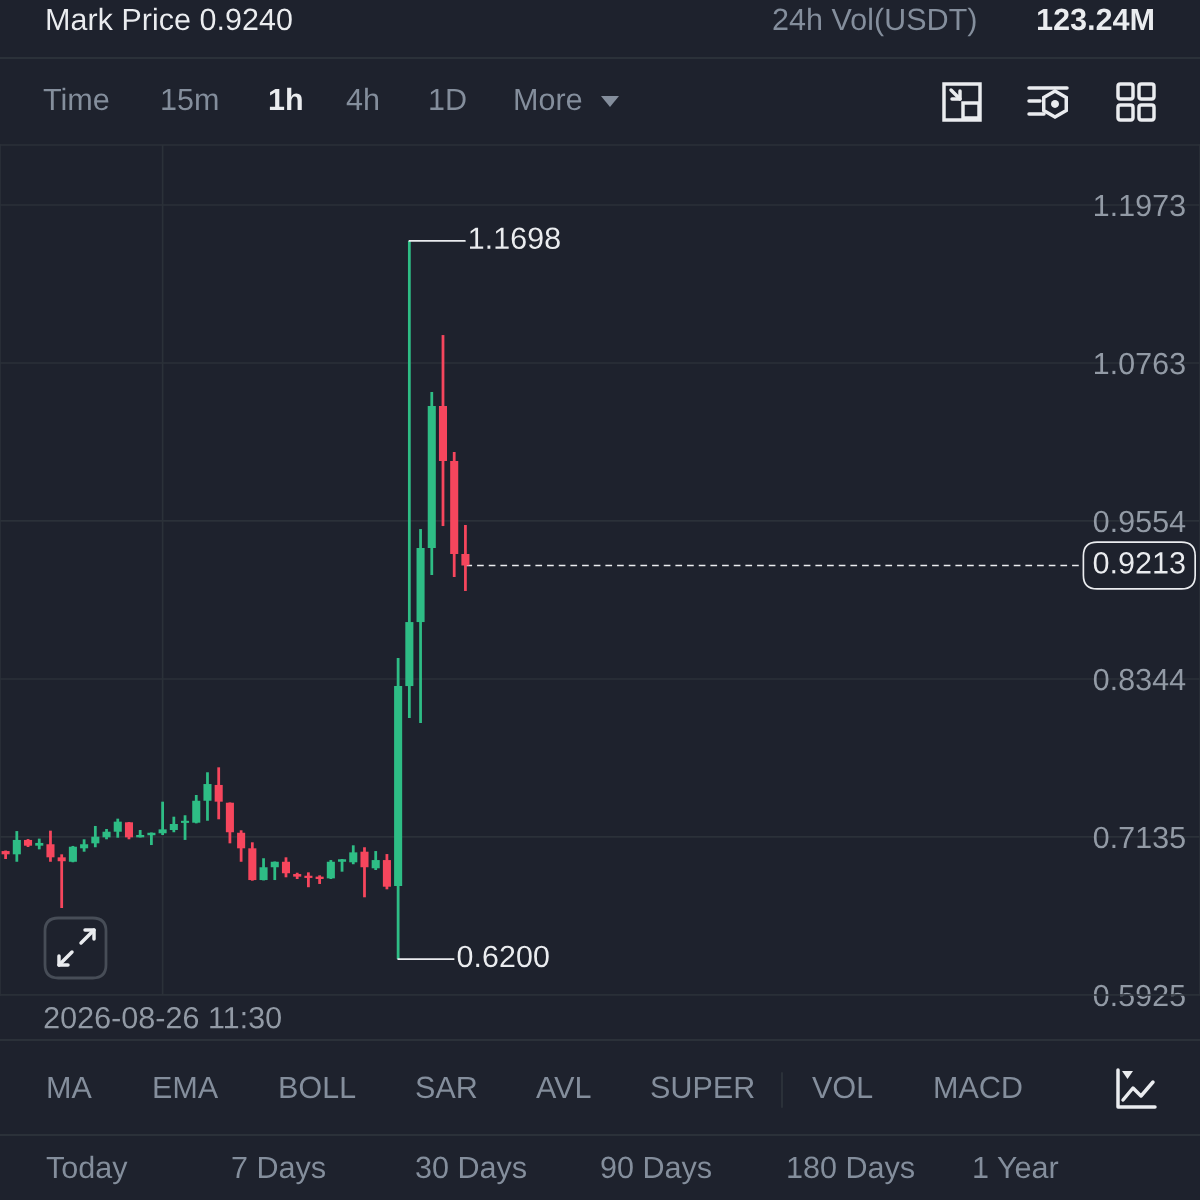 The width and height of the screenshot is (1200, 1200). What do you see at coordinates (446, 1087) in the screenshot?
I see `text: SAR` at bounding box center [446, 1087].